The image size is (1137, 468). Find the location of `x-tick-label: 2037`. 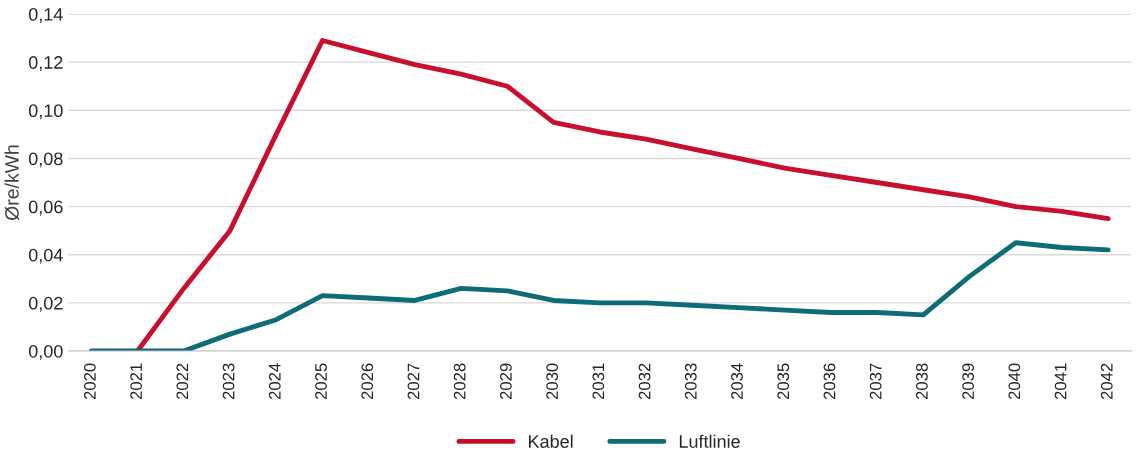

x-tick-label: 2037 is located at coordinates (875, 381).